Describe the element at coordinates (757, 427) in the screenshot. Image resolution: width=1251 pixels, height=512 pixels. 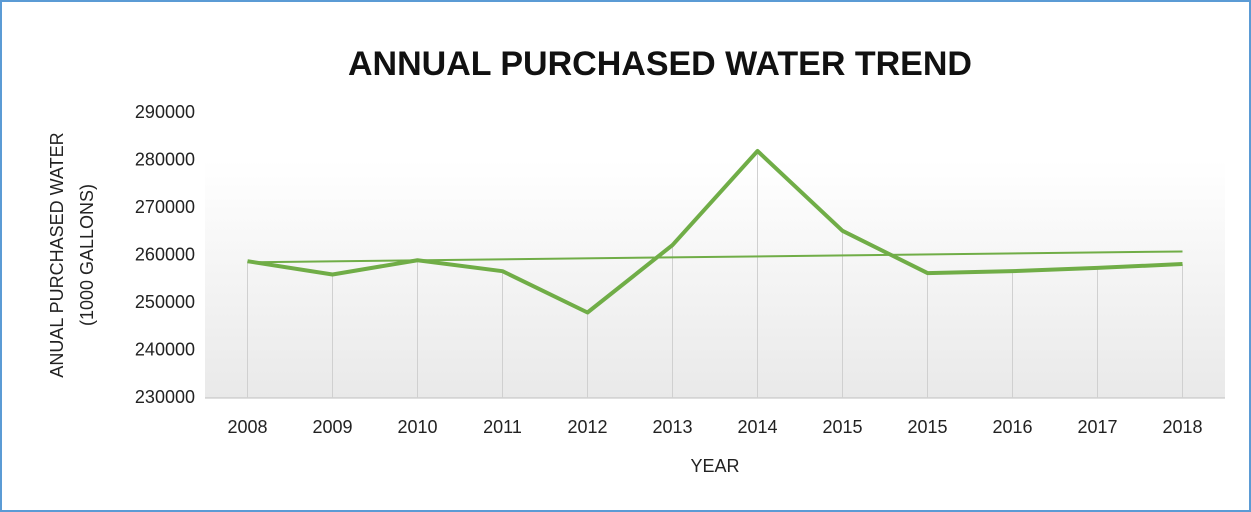
I see `x-tick-label: 2014` at that location.